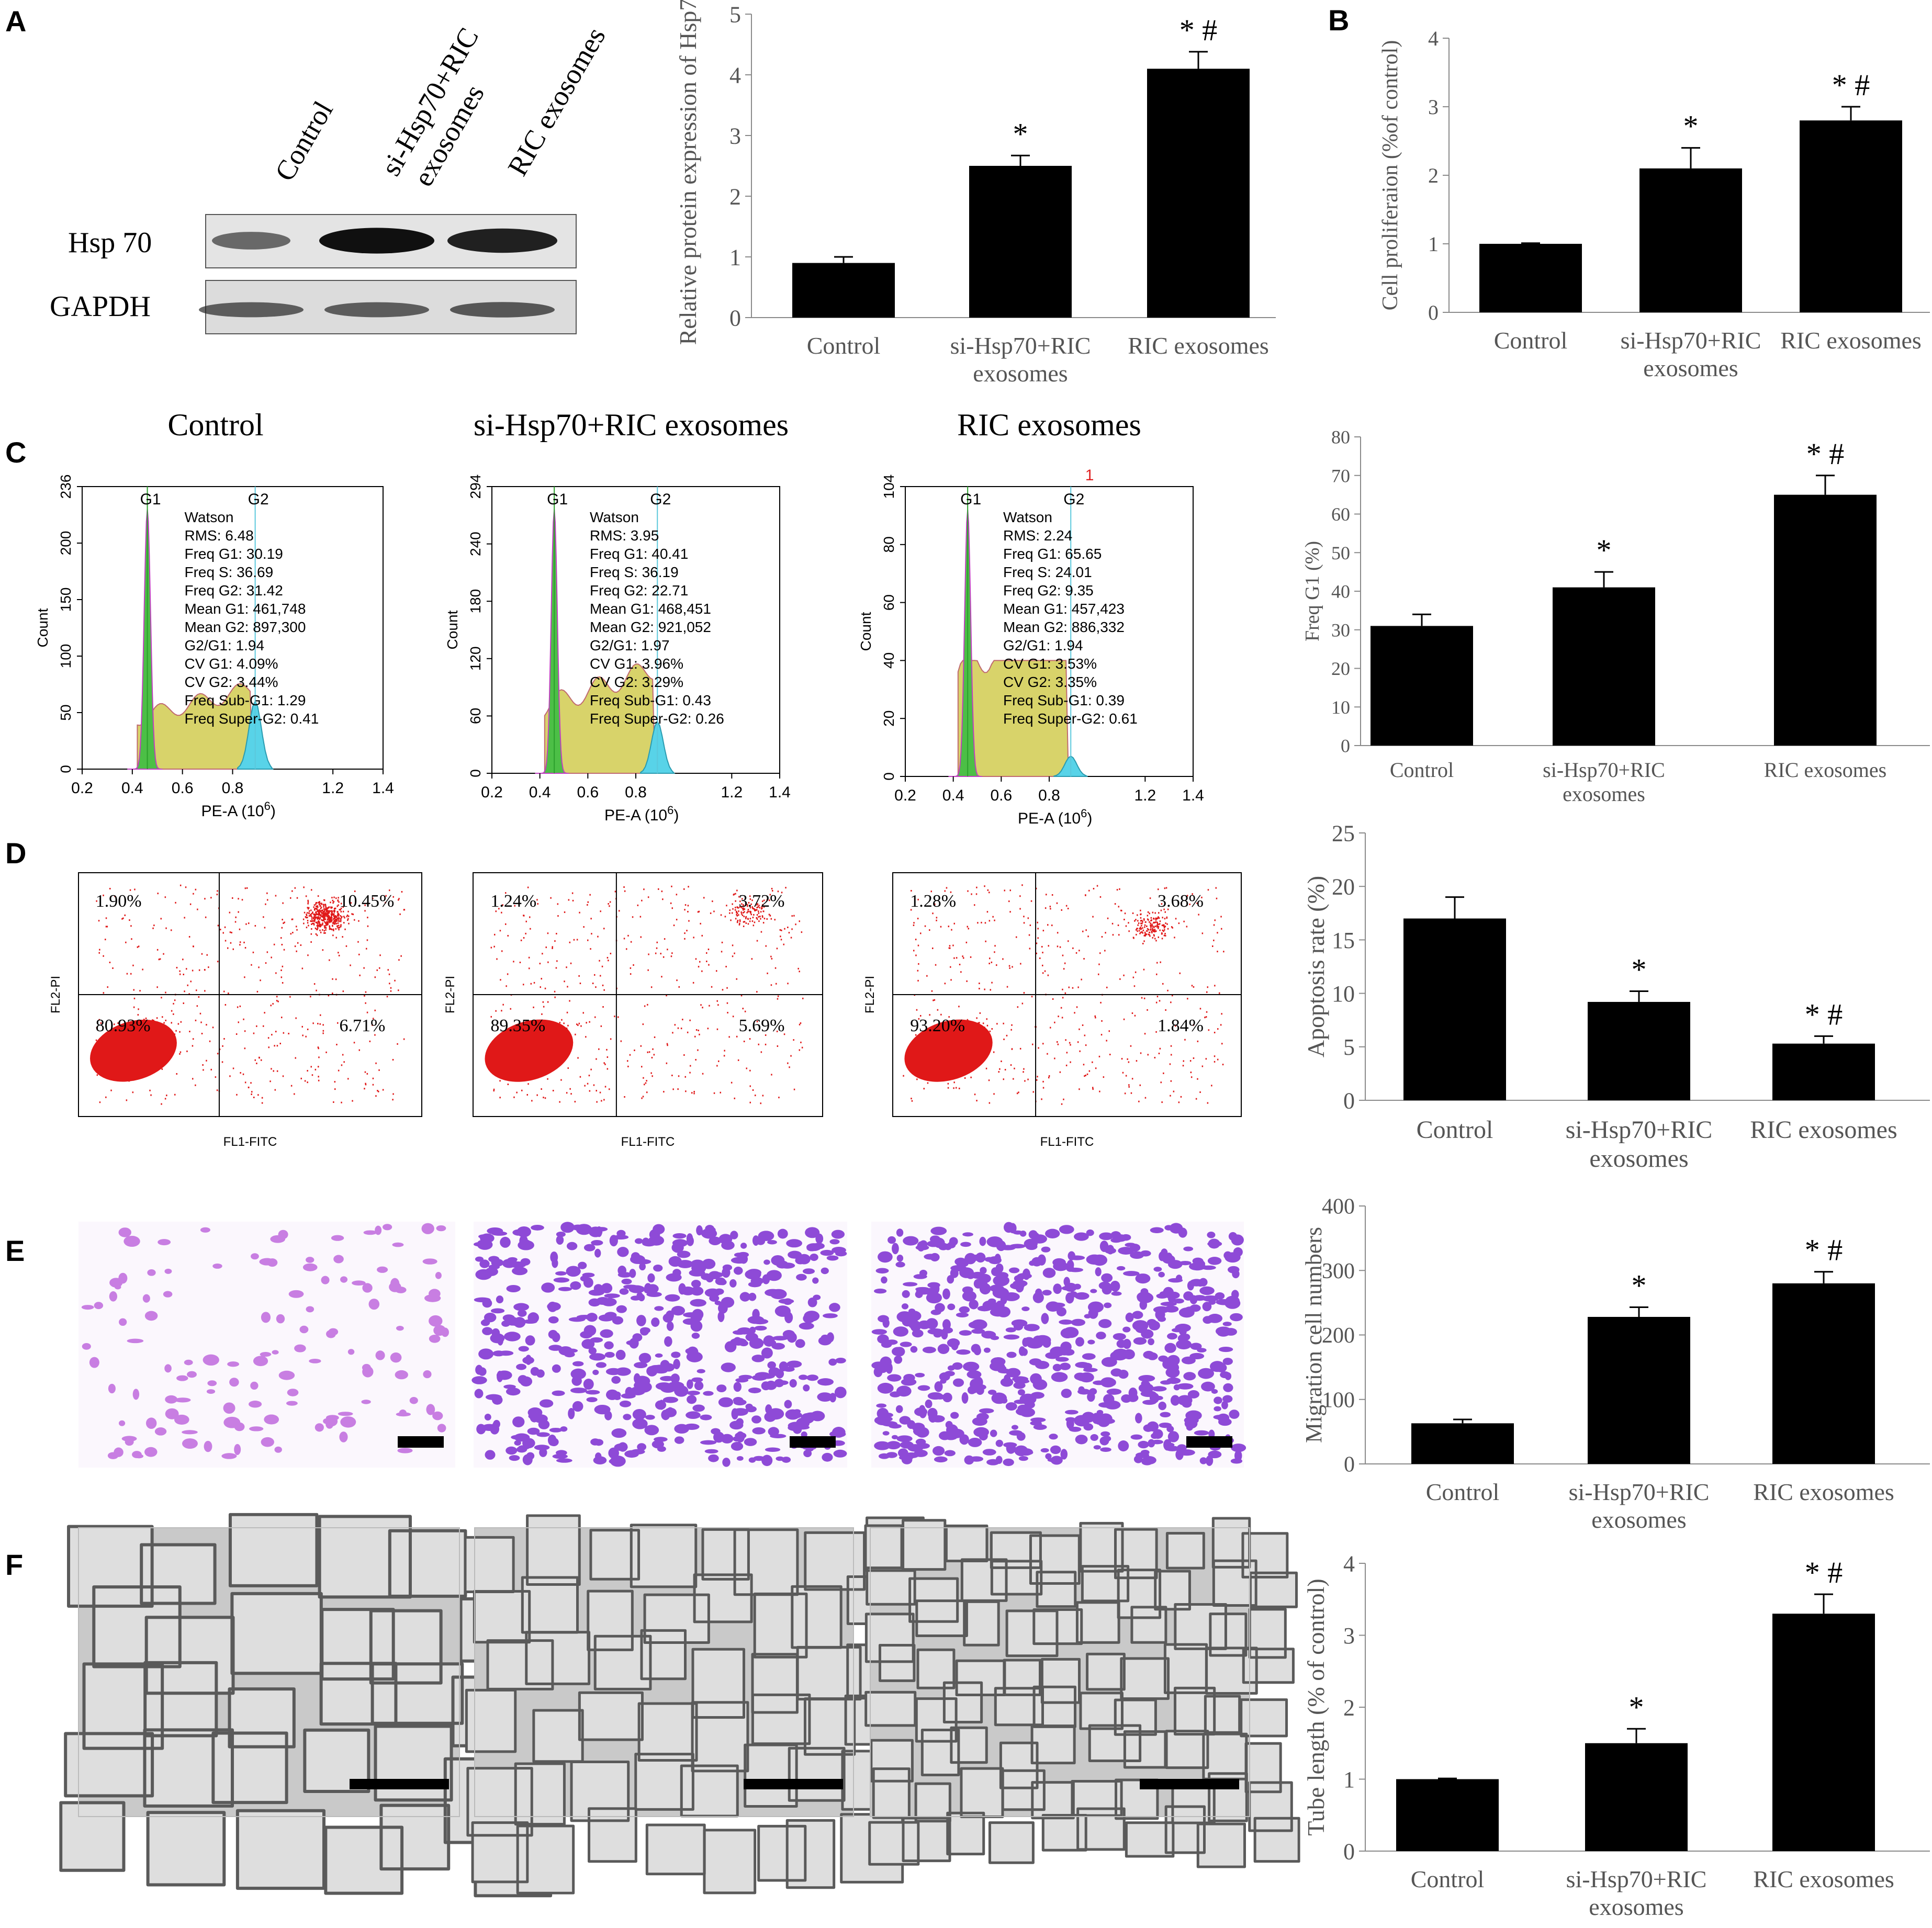  Describe the element at coordinates (1050, 682) in the screenshot. I see `stats-line: CV G2: 3.35%` at that location.